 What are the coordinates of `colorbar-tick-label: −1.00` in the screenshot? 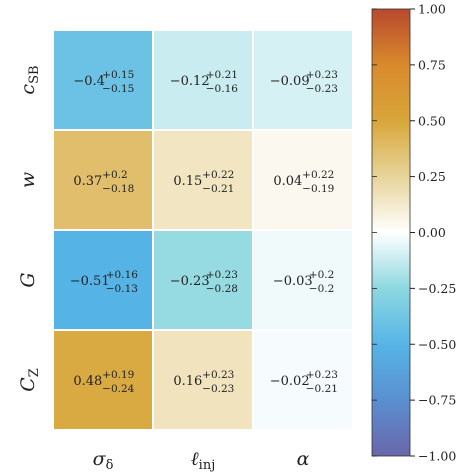 It's located at (437, 456).